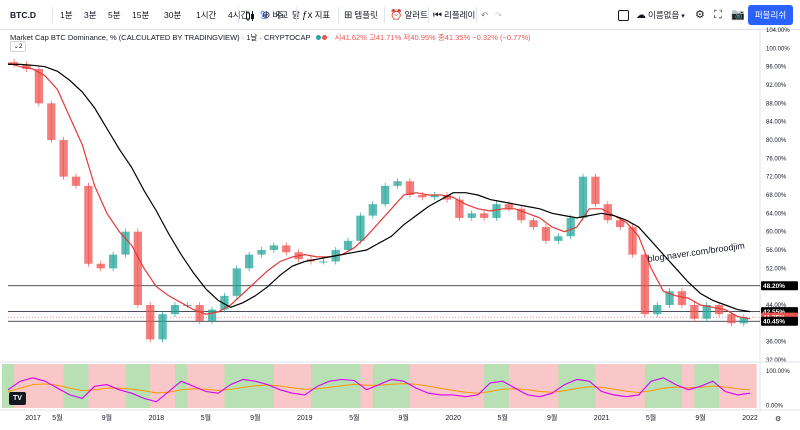 This screenshot has width=800, height=430. What do you see at coordinates (141, 15) in the screenshot?
I see `interval-button: 15분` at bounding box center [141, 15].